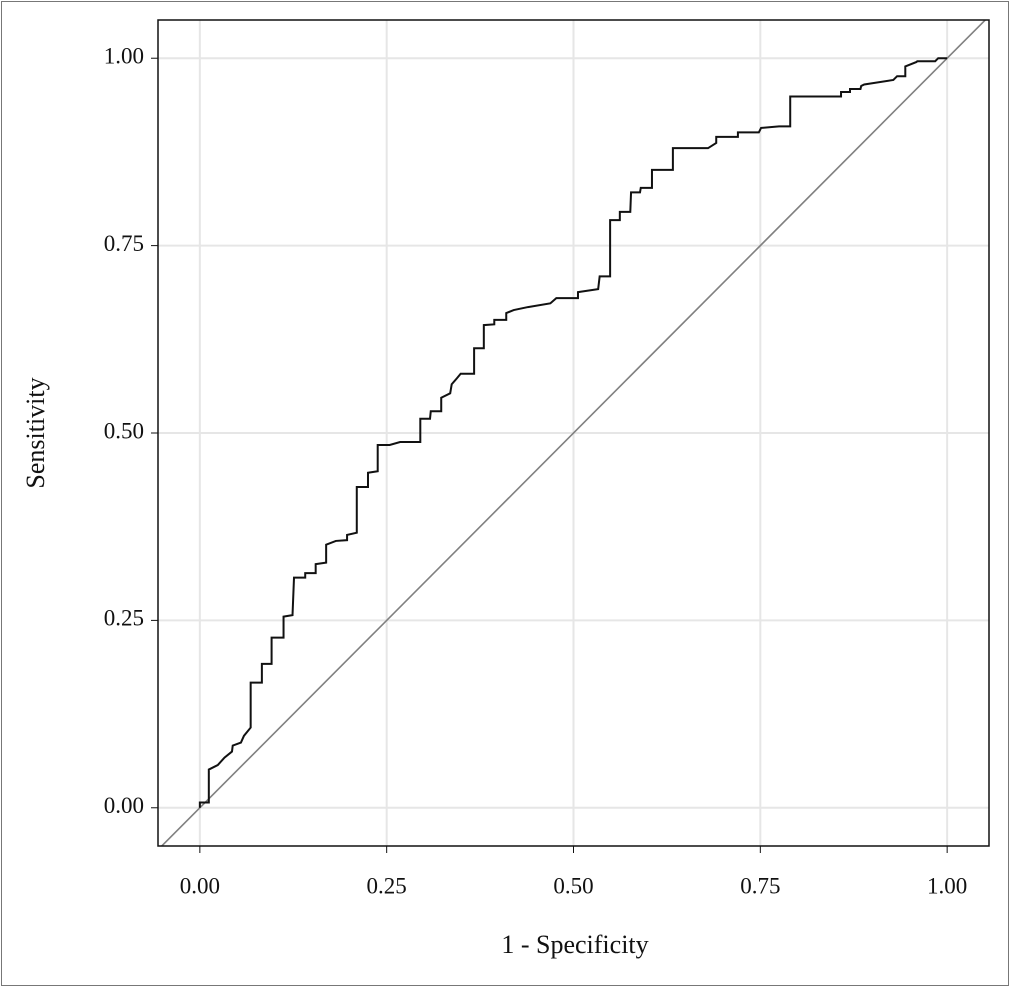 This screenshot has height=988, width=1011. Describe the element at coordinates (35, 432) in the screenshot. I see `y-axis-label: Sensitivity` at that location.